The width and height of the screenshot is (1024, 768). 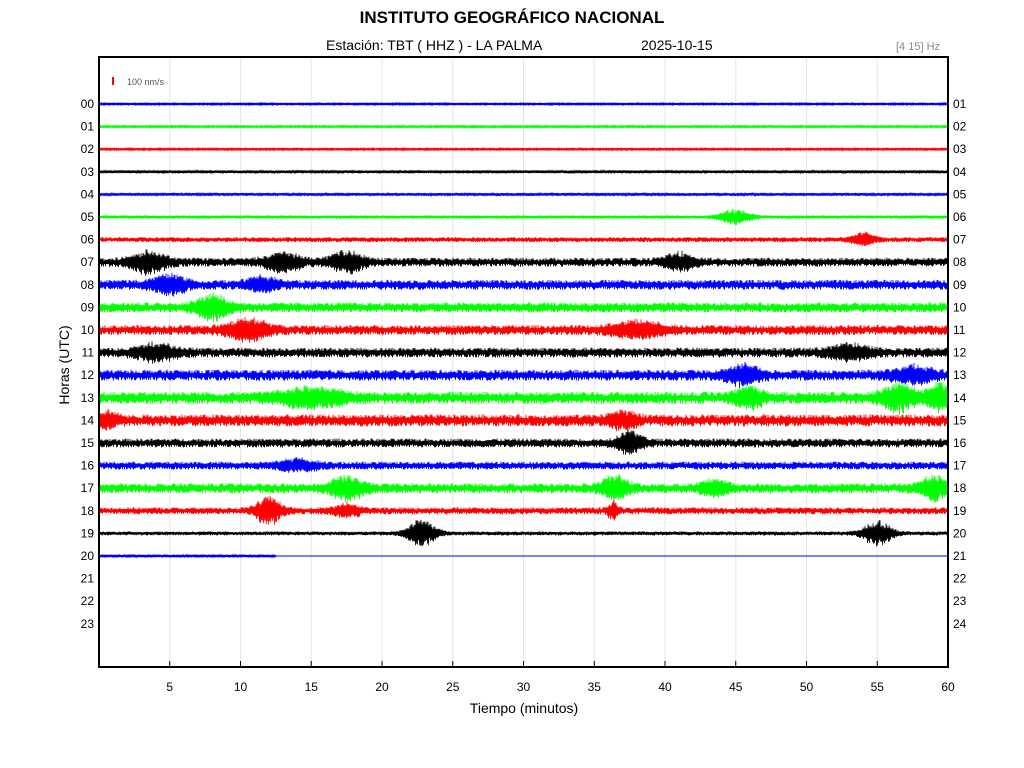 I want to click on hour-label-left: 17, so click(x=88, y=488).